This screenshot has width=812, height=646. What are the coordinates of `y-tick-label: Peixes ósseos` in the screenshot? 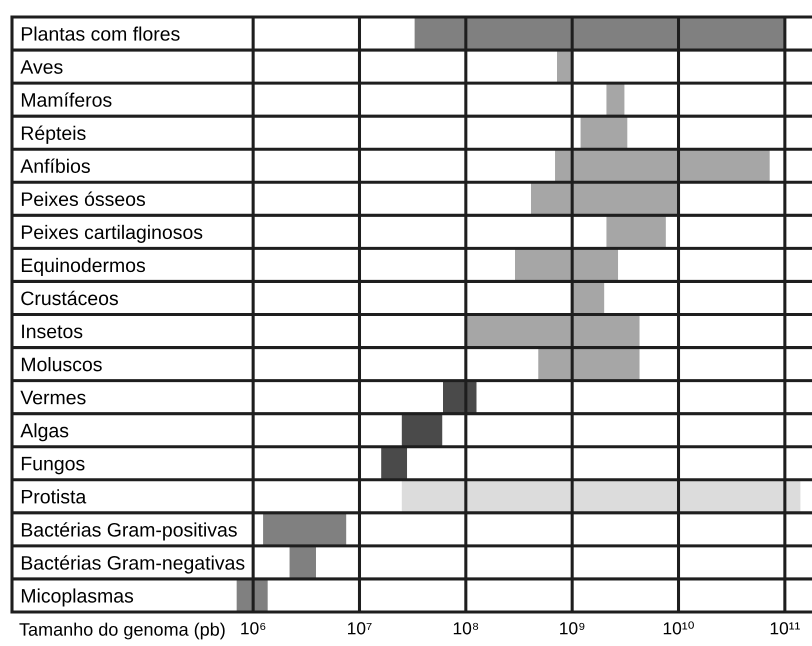 It's located at (84, 199).